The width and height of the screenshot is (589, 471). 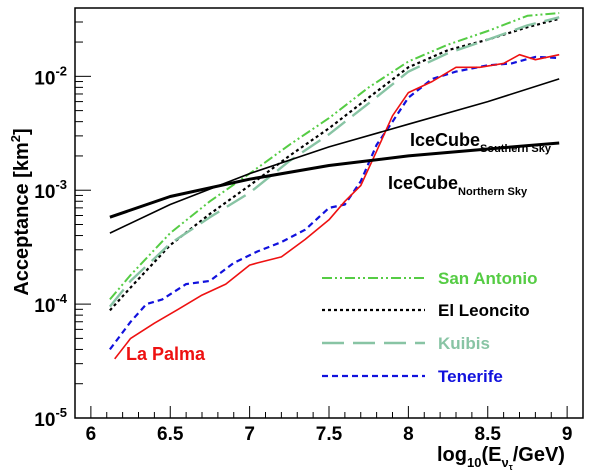 I want to click on x-tick-label: 8.5, so click(x=488, y=434).